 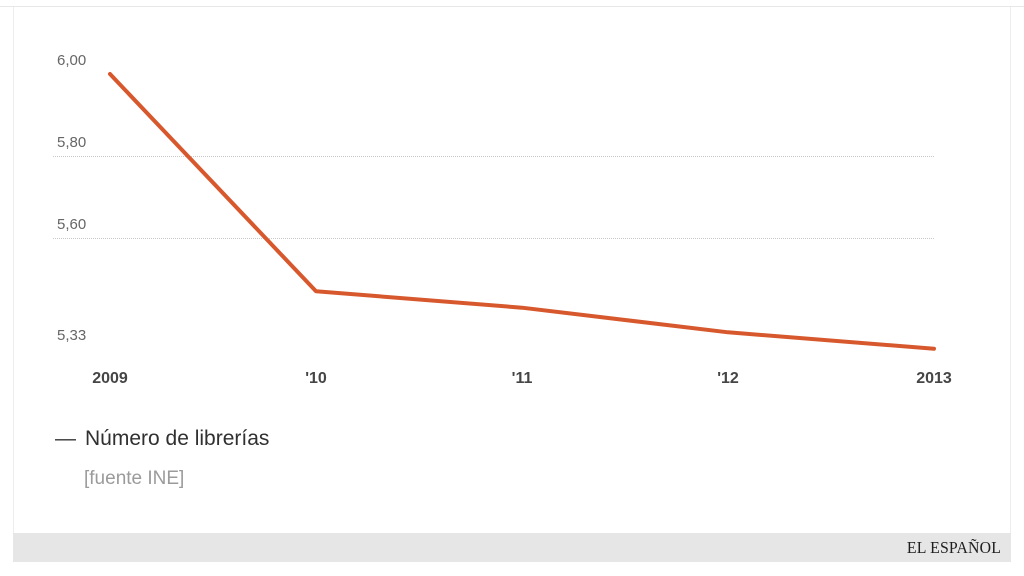 I want to click on y-tick-label: 6,00, so click(x=72, y=60).